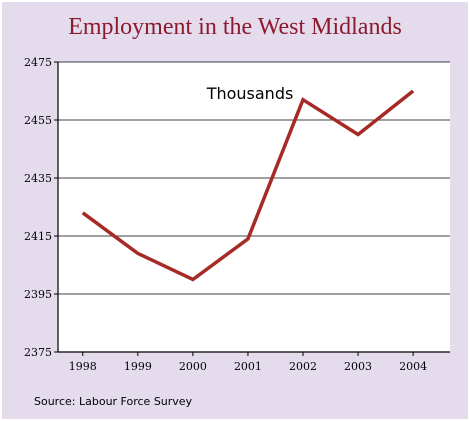 The height and width of the screenshot is (421, 470). I want to click on x-tick-label: 1998, so click(83, 366).